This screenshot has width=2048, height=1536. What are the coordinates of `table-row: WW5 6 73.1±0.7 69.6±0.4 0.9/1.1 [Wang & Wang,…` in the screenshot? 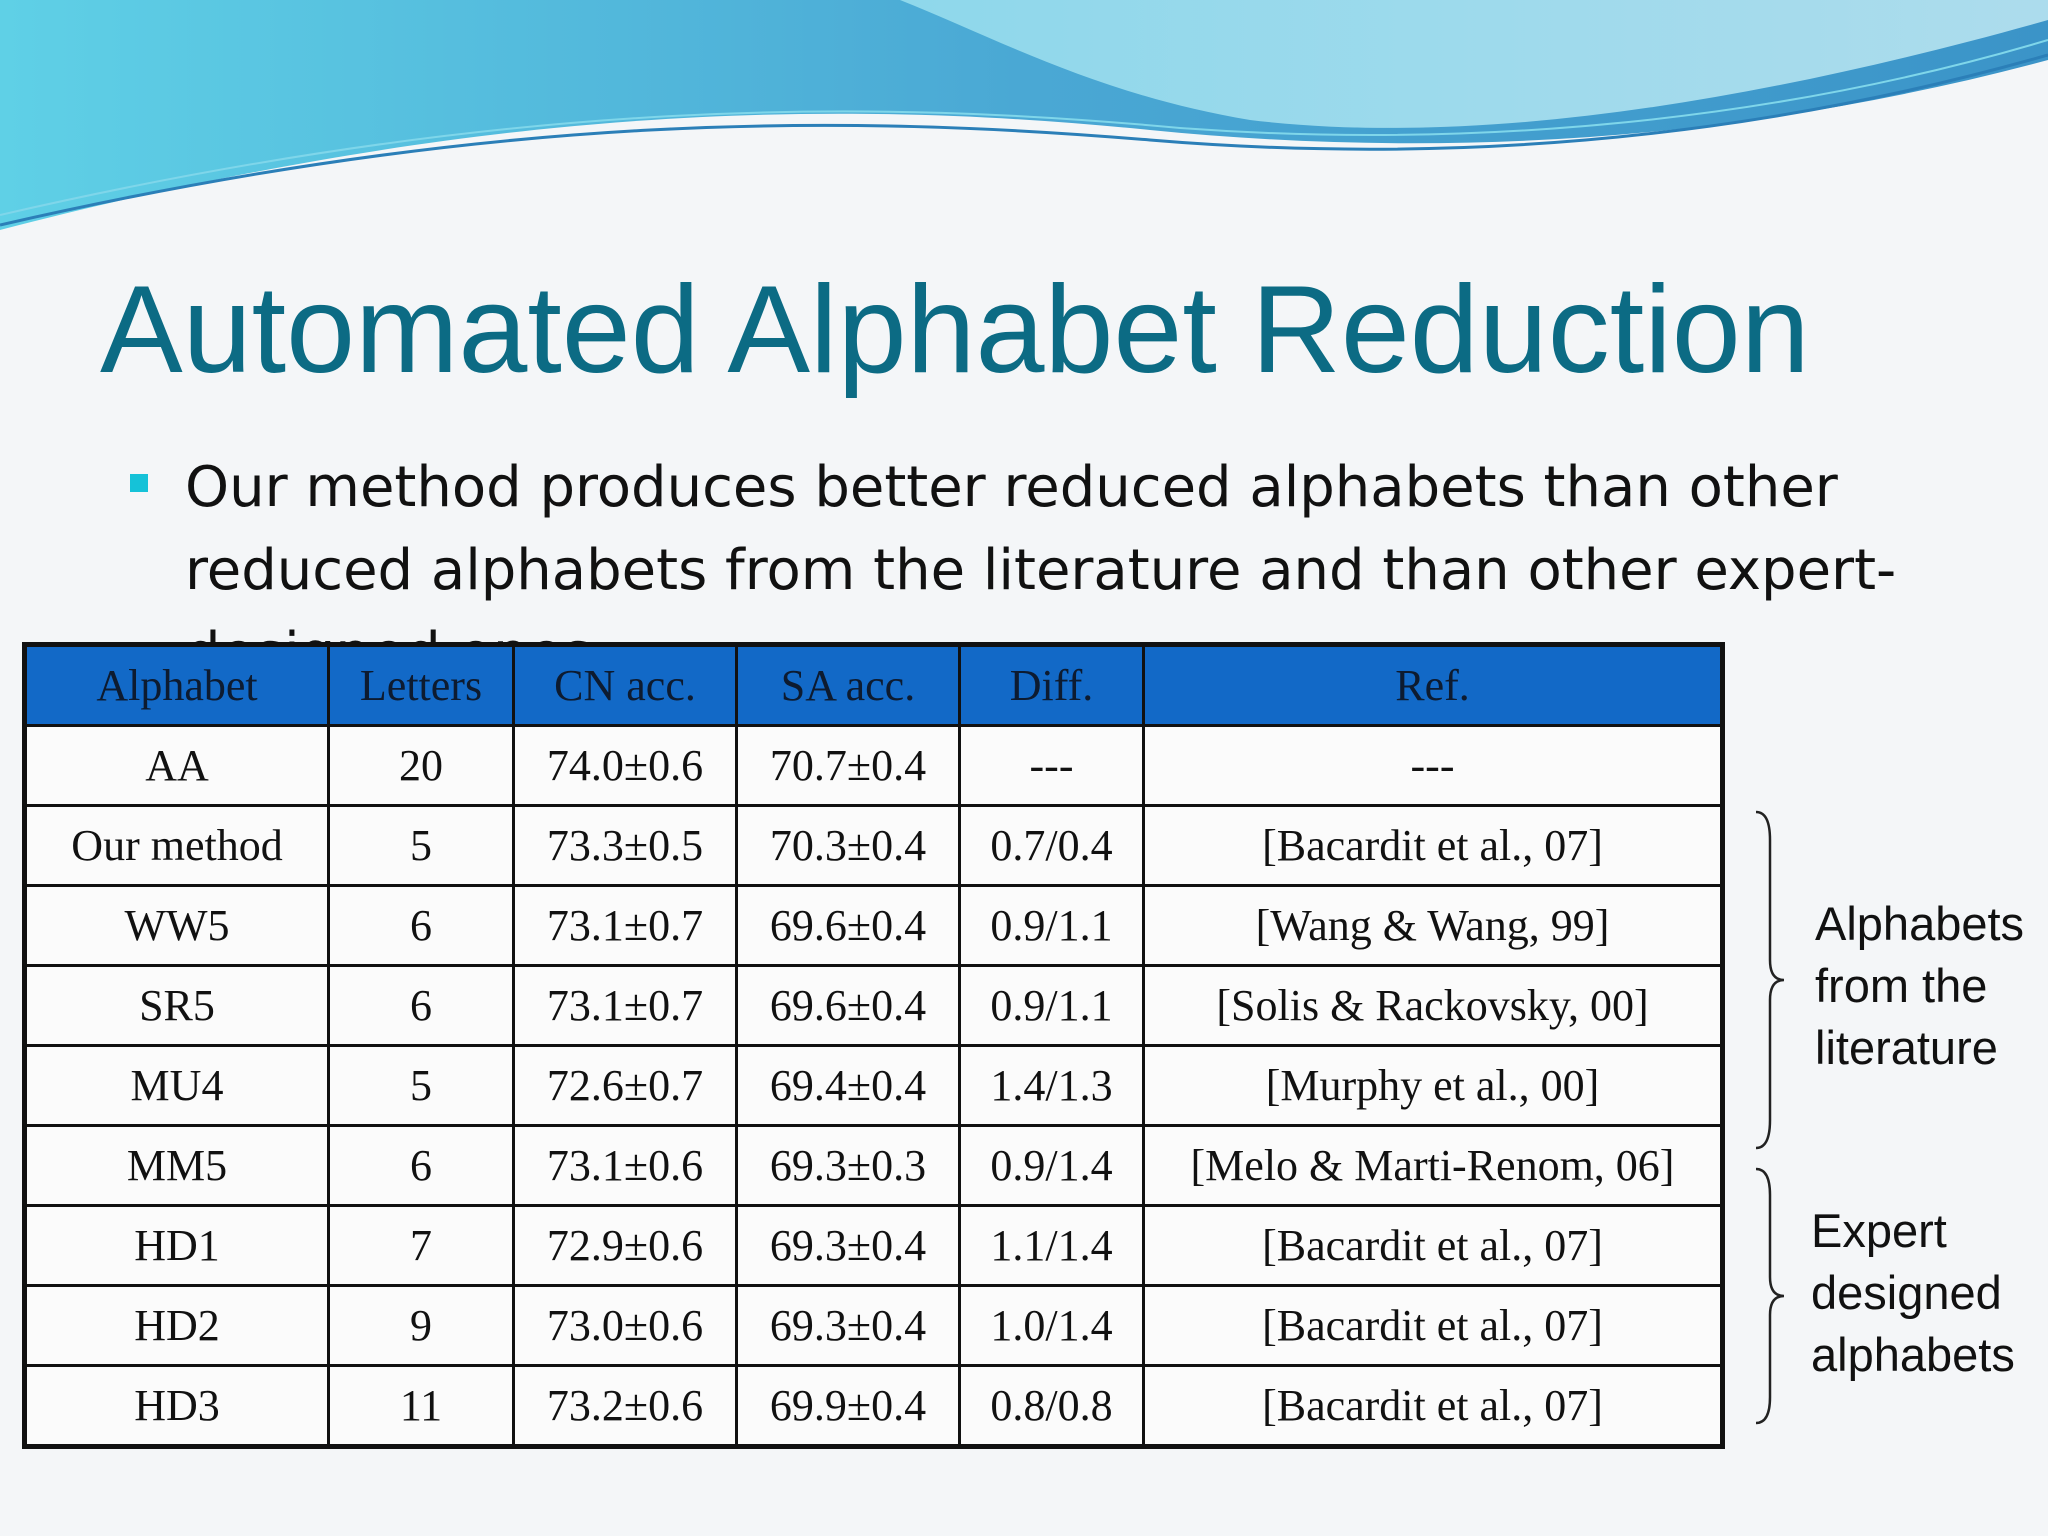 It's located at (873, 925).